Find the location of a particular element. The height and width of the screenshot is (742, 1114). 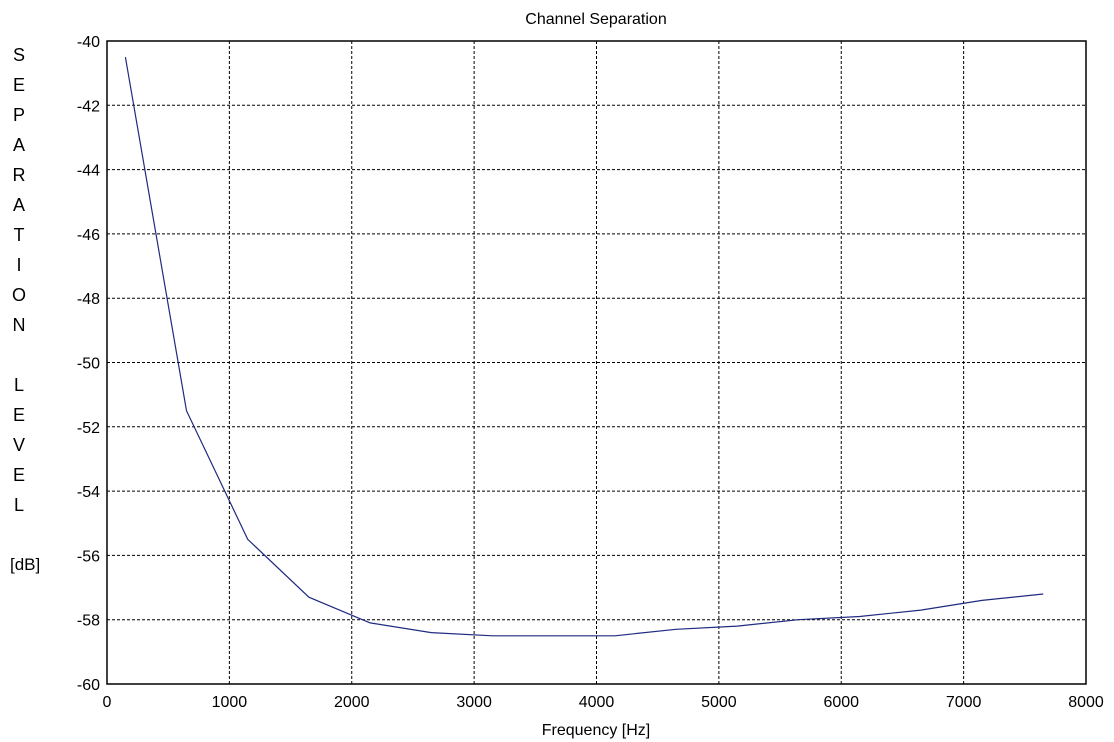

x-axis-ticks: 0 1000 2000 3000 4000 5000 6000 7000 8000 is located at coordinates (603, 702).